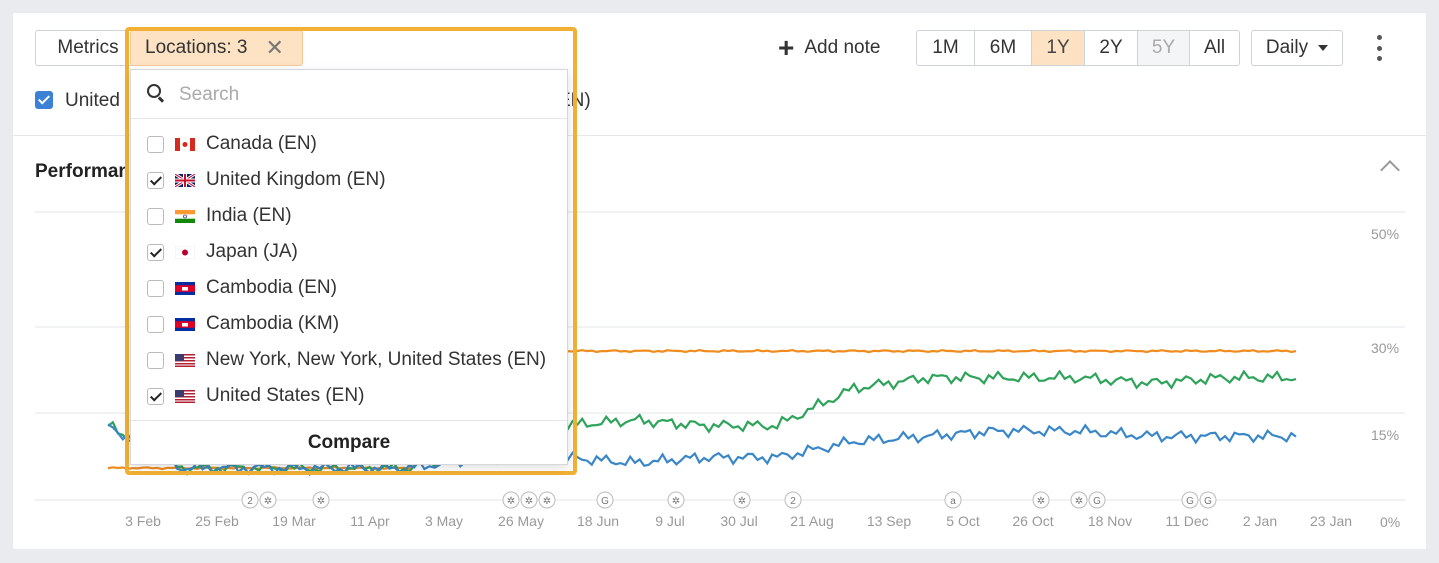  Describe the element at coordinates (273, 323) in the screenshot. I see `location-label: Cambodia (KM)` at that location.